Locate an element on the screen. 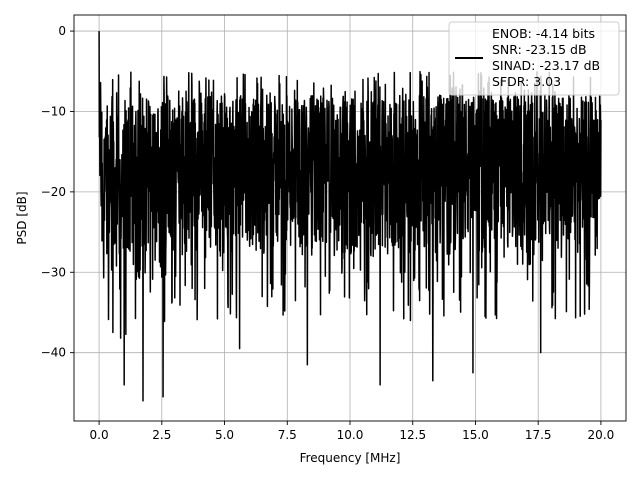 The height and width of the screenshot is (480, 640). x-tick-label: 5.0 is located at coordinates (224, 435).